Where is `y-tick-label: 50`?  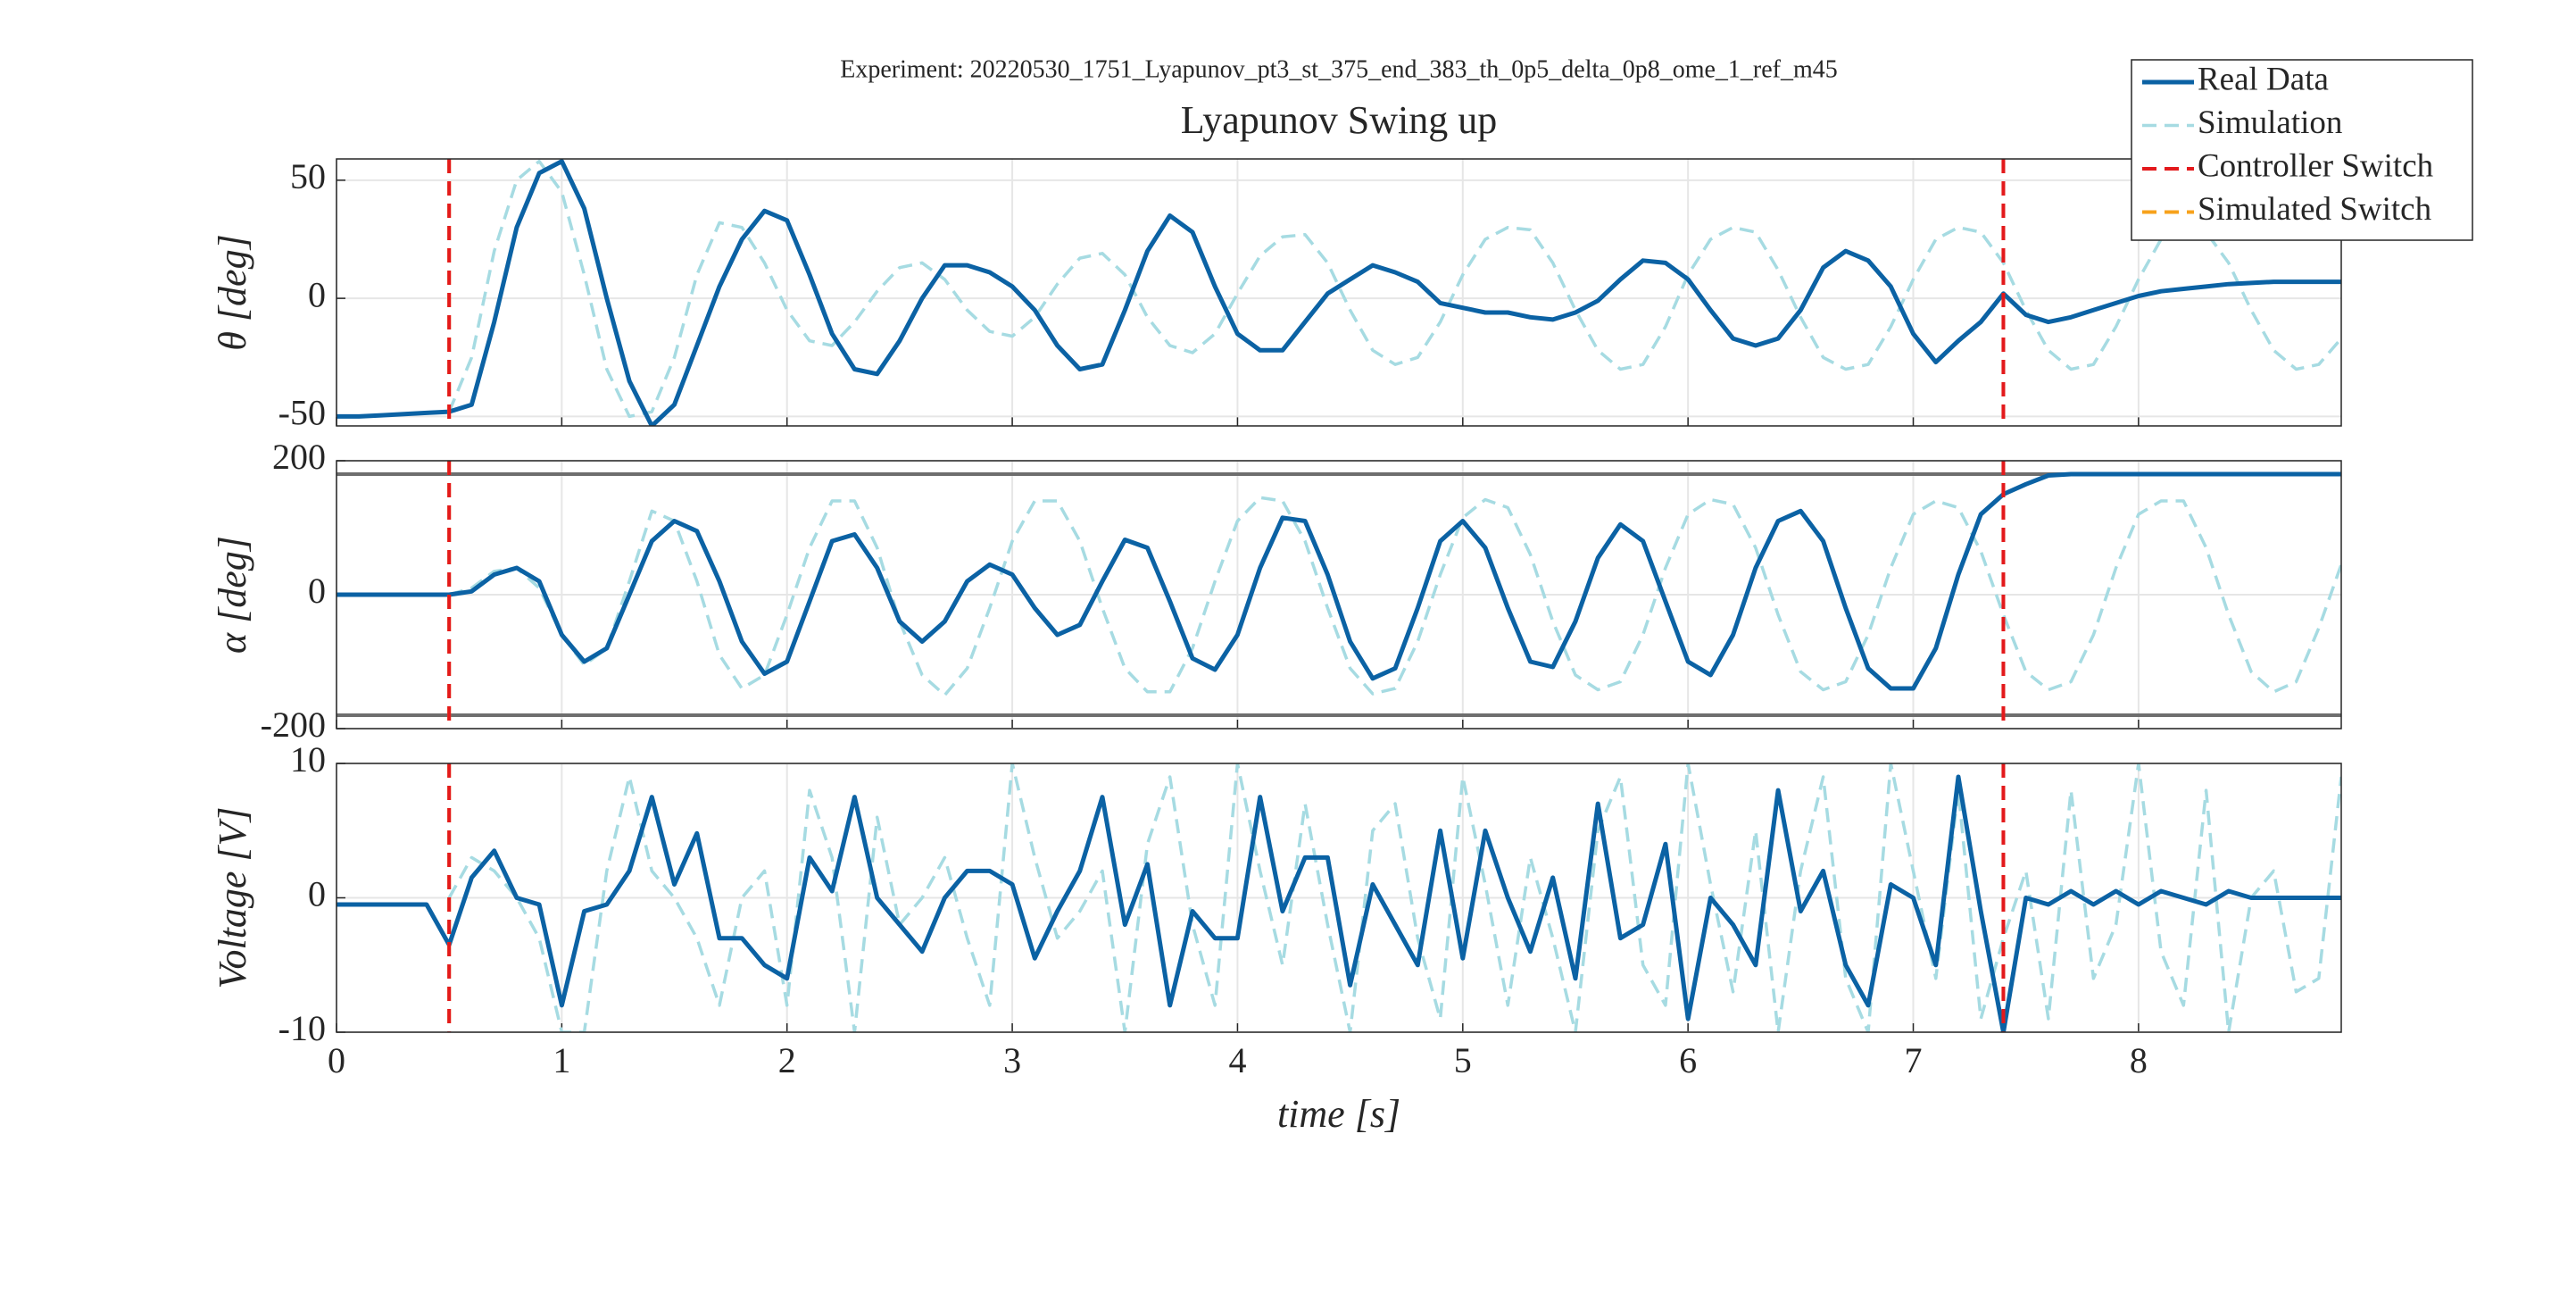 y-tick-label: 50 is located at coordinates (308, 176).